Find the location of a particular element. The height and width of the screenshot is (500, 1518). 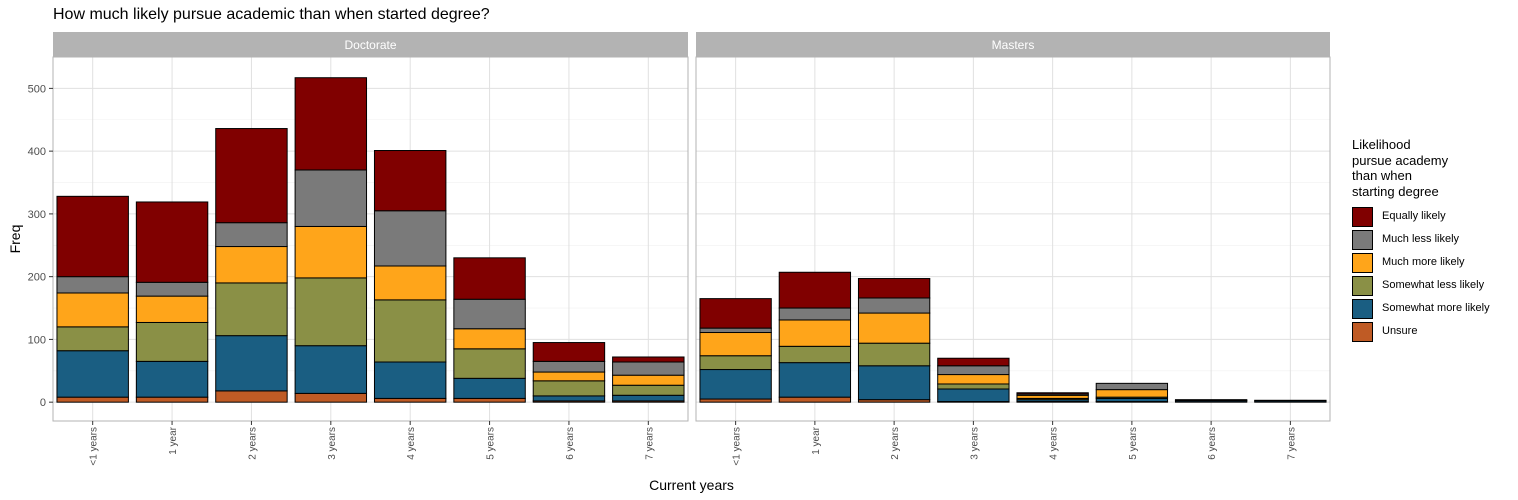

x-tick-label: 1 year is located at coordinates (816, 440).